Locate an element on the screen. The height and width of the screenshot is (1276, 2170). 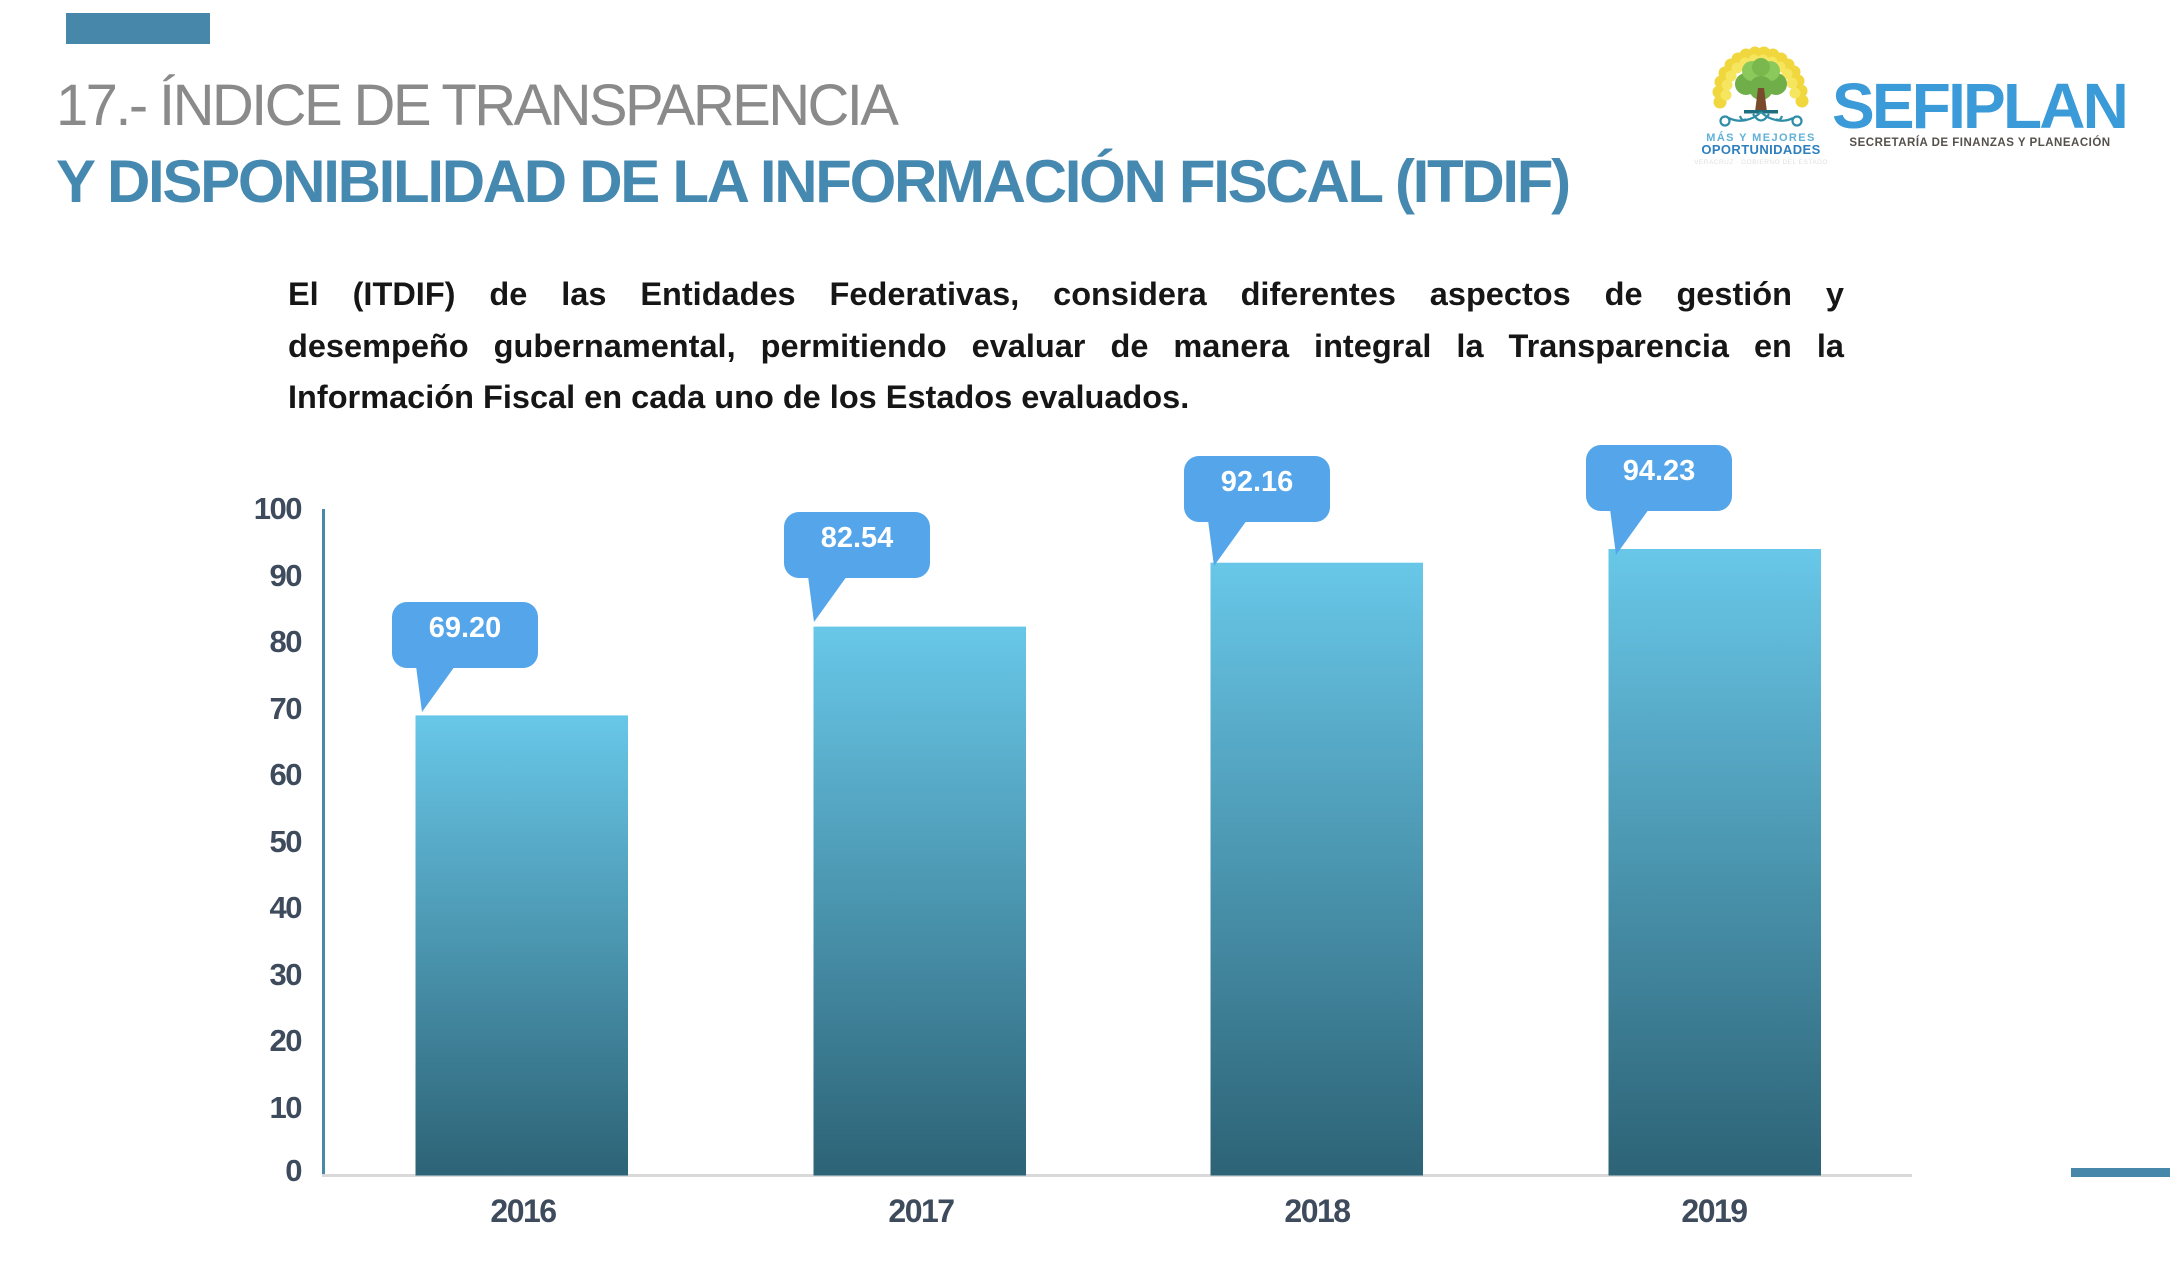
svg-text: 30 is located at coordinates (286, 974).